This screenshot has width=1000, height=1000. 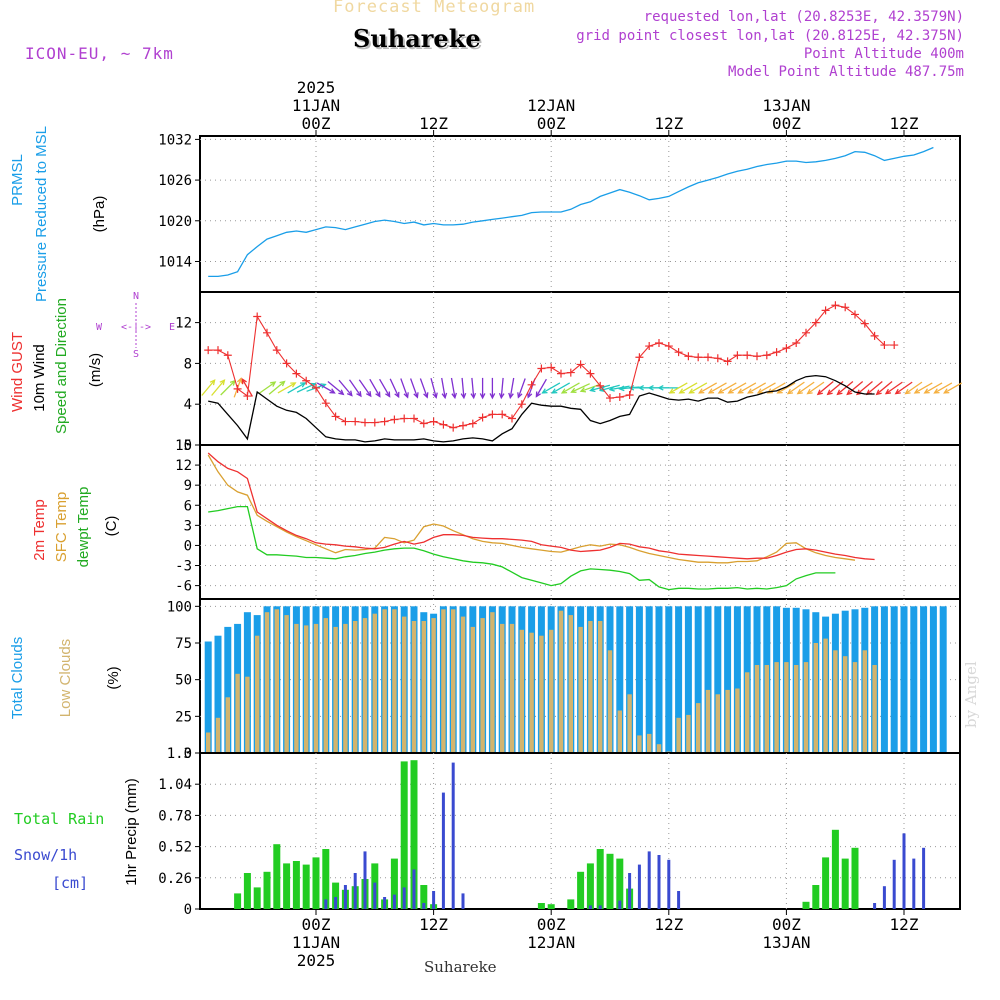 What do you see at coordinates (316, 924) in the screenshot?
I see `bottom-time-label: 00Z` at bounding box center [316, 924].